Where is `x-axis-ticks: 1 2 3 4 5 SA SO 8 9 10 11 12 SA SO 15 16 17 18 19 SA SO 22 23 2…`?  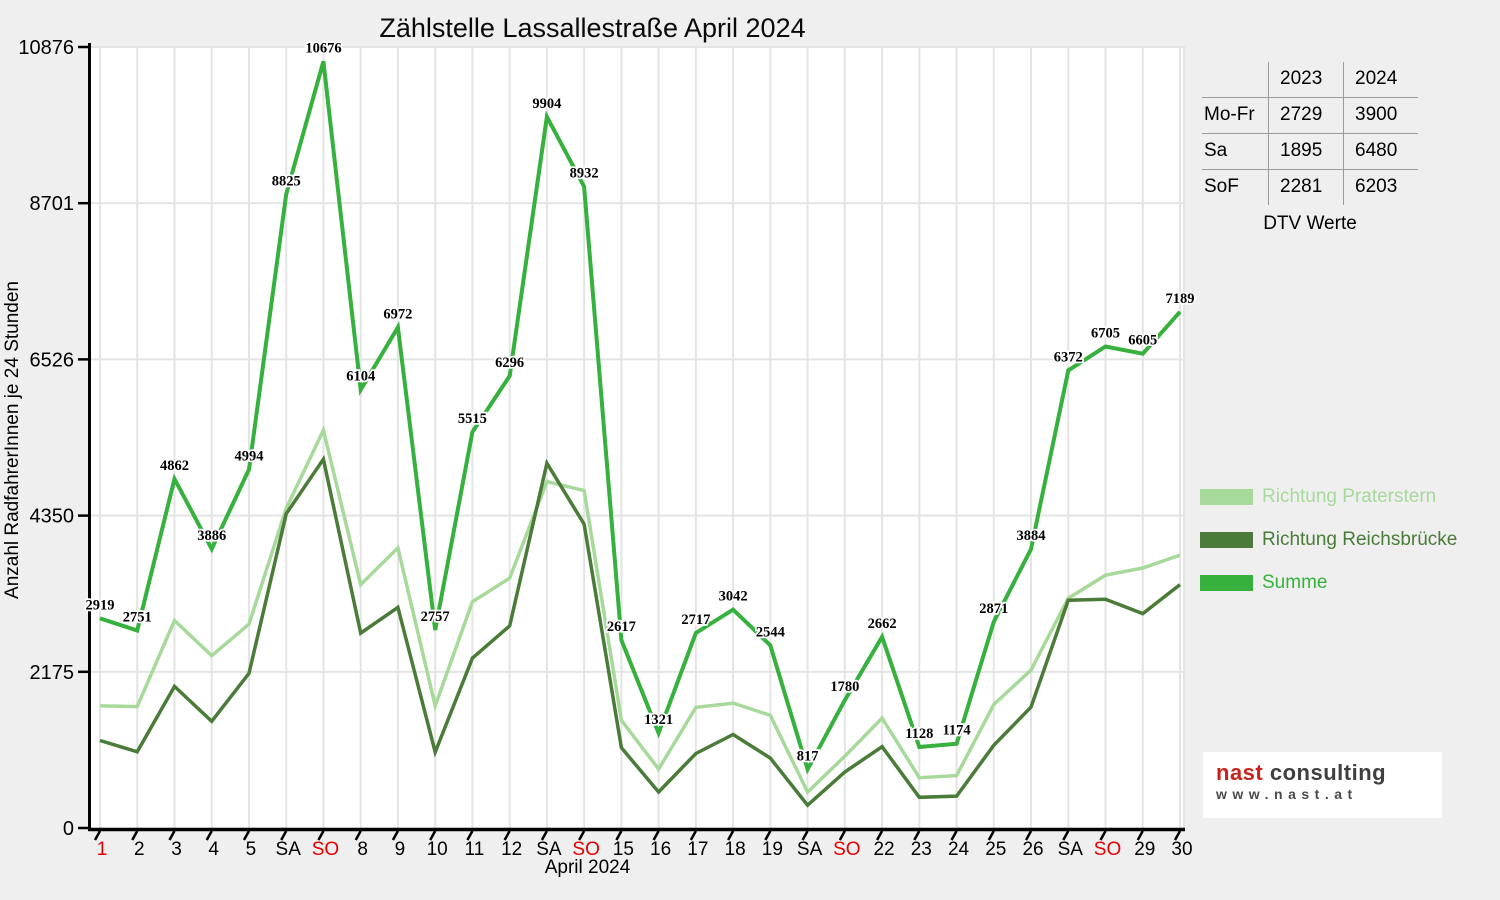 x-axis-ticks: 1 2 3 4 5 SA SO 8 9 10 11 12 SA SO 15 16 17 18 19 SA SO 22 23 2… is located at coordinates (643, 845).